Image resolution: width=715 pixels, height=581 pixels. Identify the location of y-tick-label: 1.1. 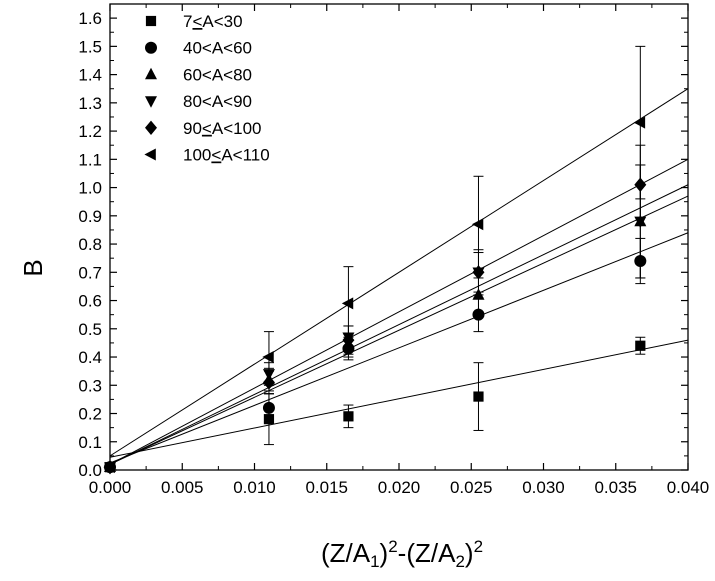
(90, 159).